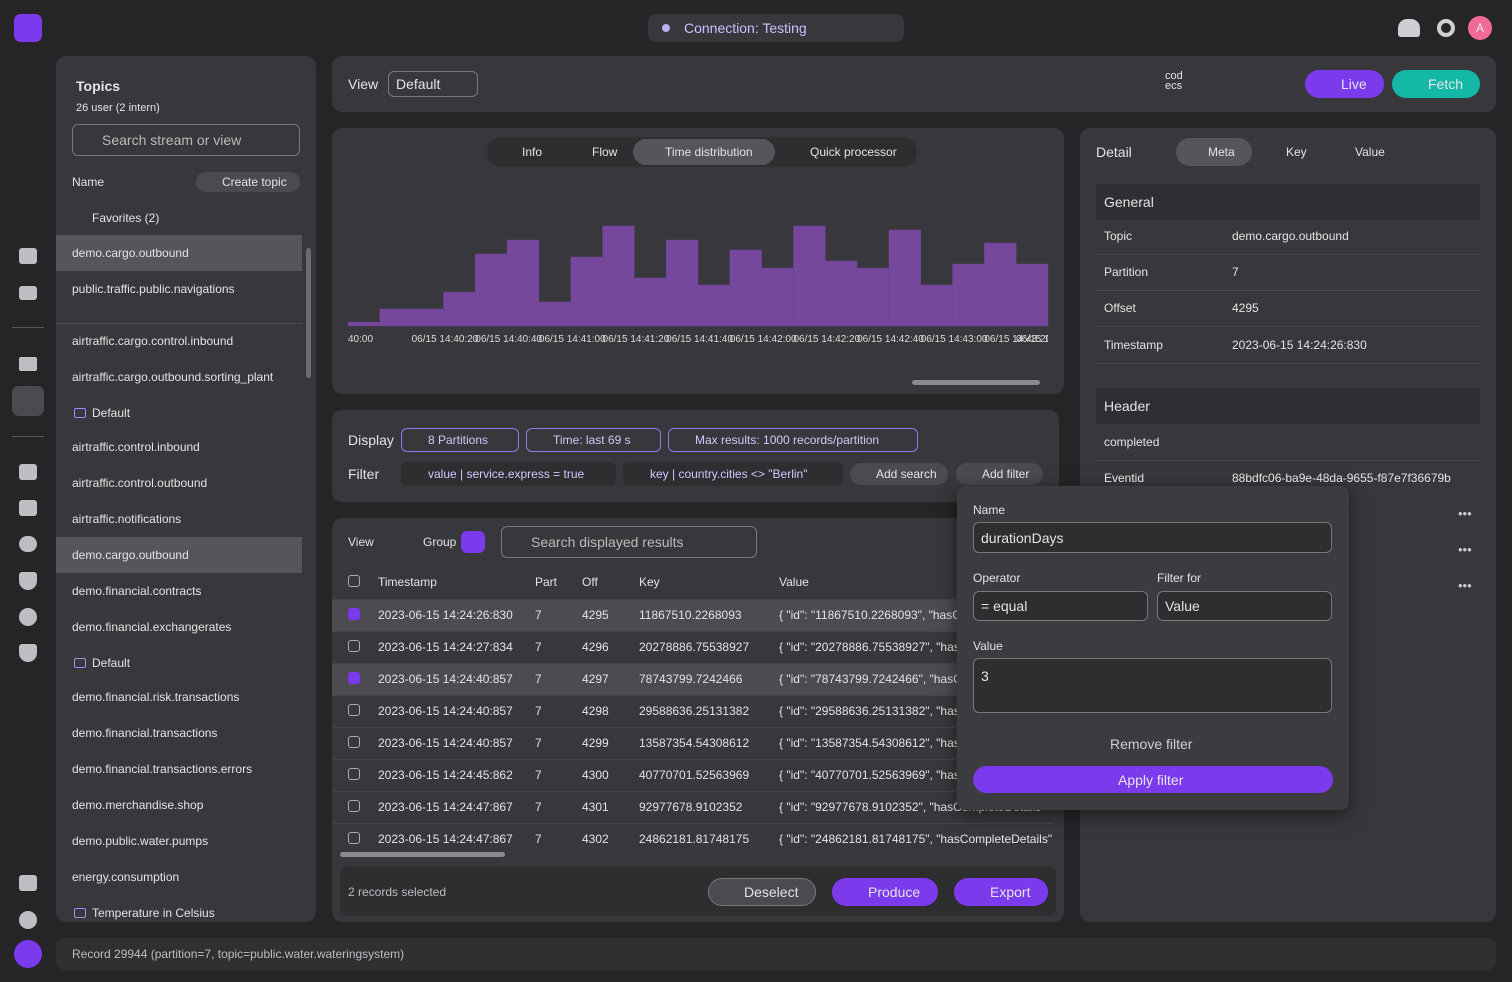  Describe the element at coordinates (1370, 152) in the screenshot. I see `detail-tab: Value` at that location.